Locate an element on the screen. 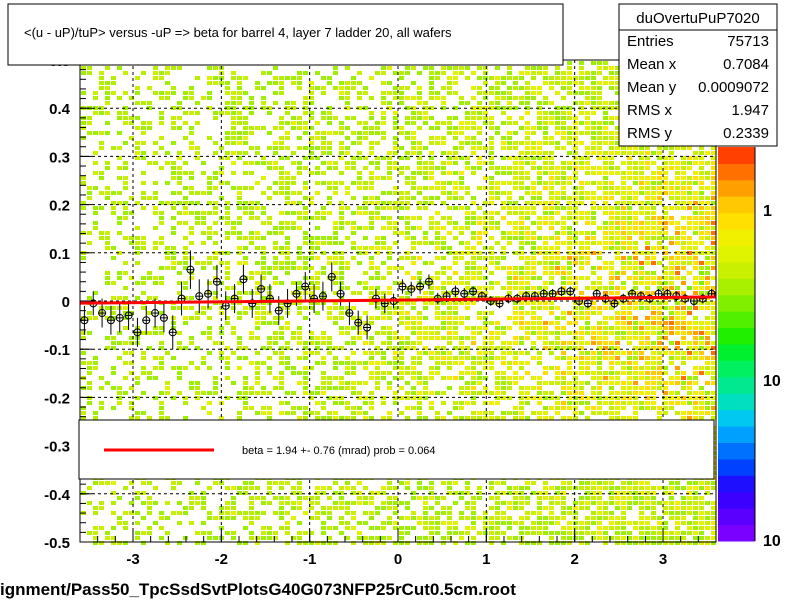 This screenshot has height=601, width=794. stats-label-rms-x: RMS x is located at coordinates (650, 110).